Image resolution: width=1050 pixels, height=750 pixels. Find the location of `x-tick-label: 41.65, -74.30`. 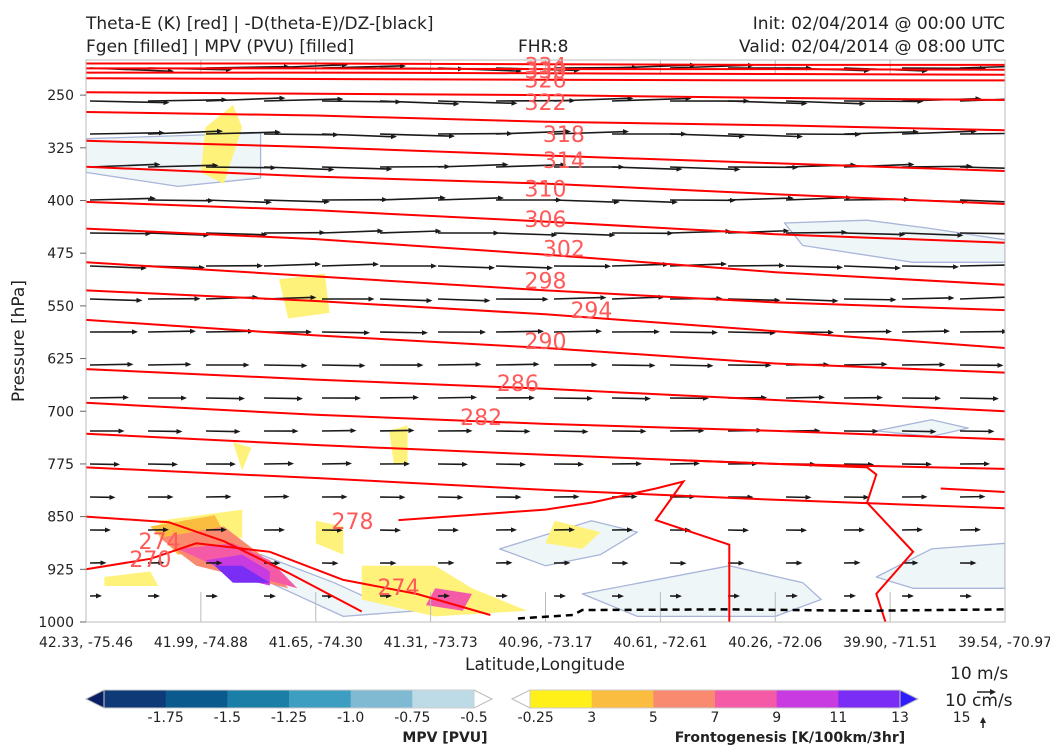

x-tick-label: 41.65, -74.30 is located at coordinates (316, 643).